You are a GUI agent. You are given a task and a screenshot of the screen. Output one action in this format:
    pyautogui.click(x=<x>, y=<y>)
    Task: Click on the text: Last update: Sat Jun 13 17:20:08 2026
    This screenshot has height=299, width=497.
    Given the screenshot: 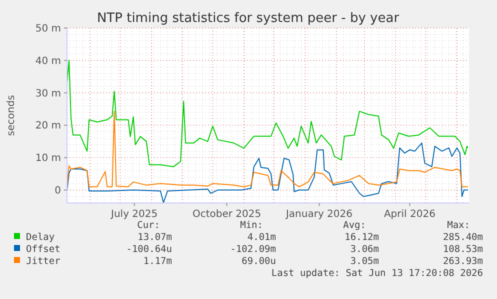 What is the action you would take?
    pyautogui.click(x=377, y=273)
    